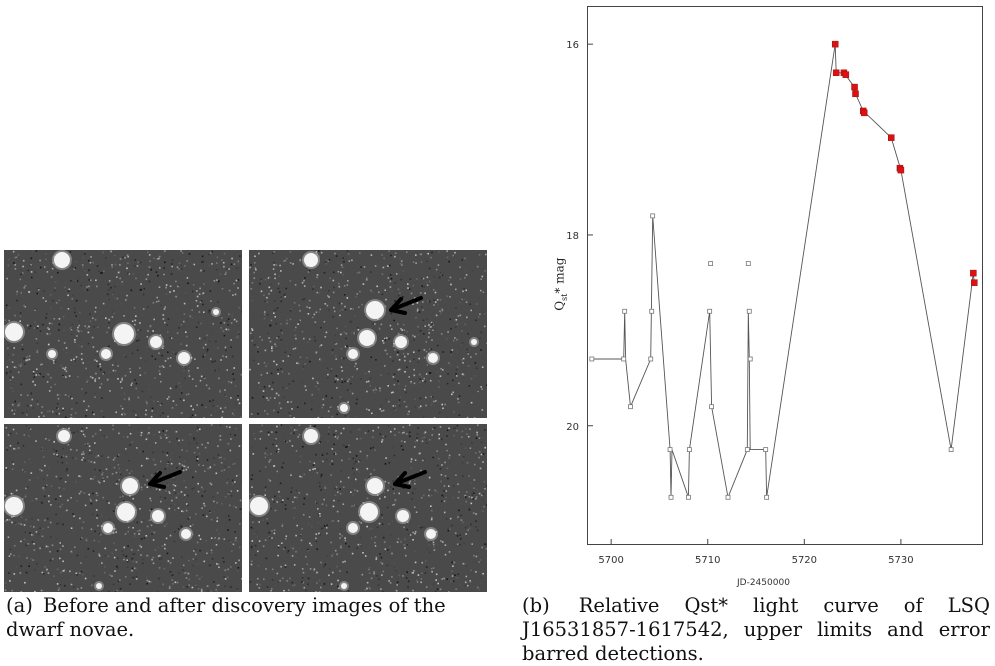  Describe the element at coordinates (572, 236) in the screenshot. I see `y-tick-label: 18` at that location.